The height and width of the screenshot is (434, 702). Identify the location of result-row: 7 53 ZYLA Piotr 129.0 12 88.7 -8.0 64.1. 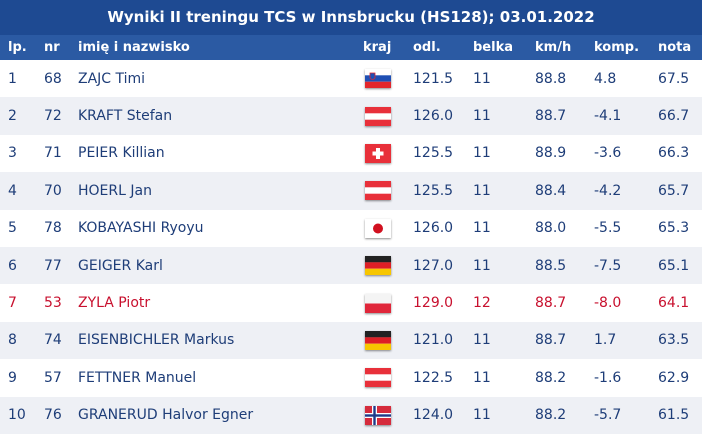
(351, 302).